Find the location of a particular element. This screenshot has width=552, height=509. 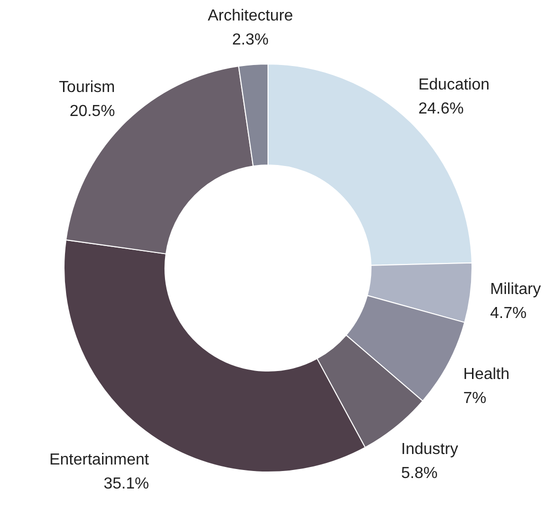

data-label: 2.3% is located at coordinates (250, 40).